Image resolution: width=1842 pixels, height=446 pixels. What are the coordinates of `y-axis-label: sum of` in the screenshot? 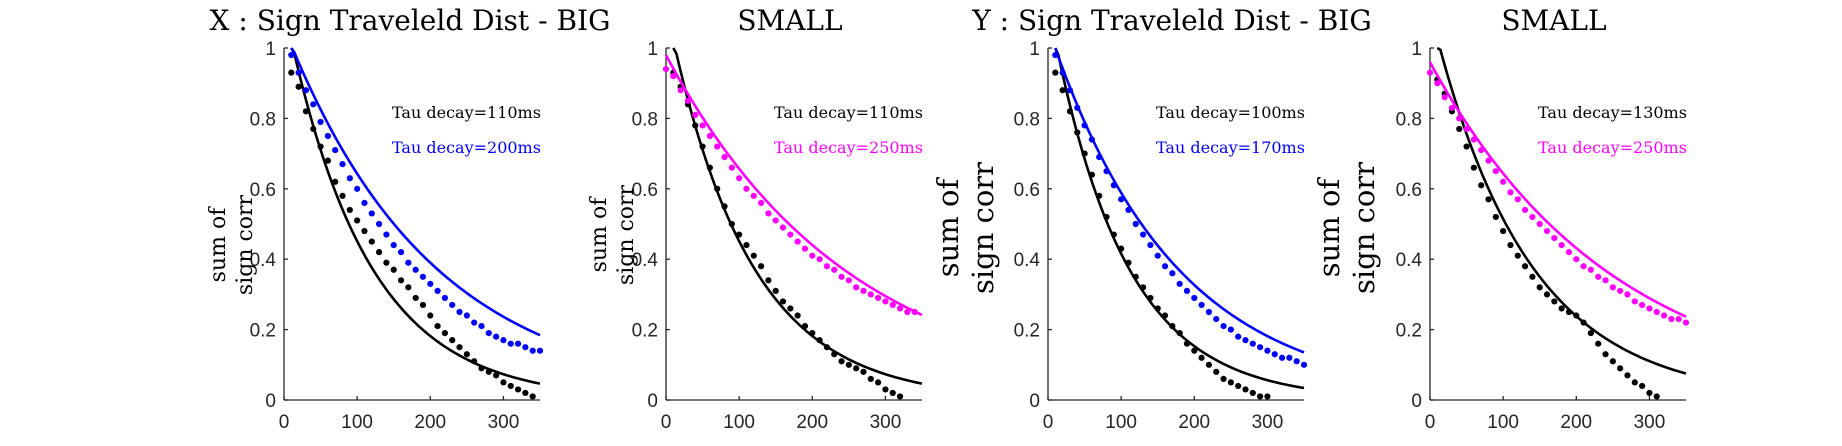 It's located at (1329, 227).